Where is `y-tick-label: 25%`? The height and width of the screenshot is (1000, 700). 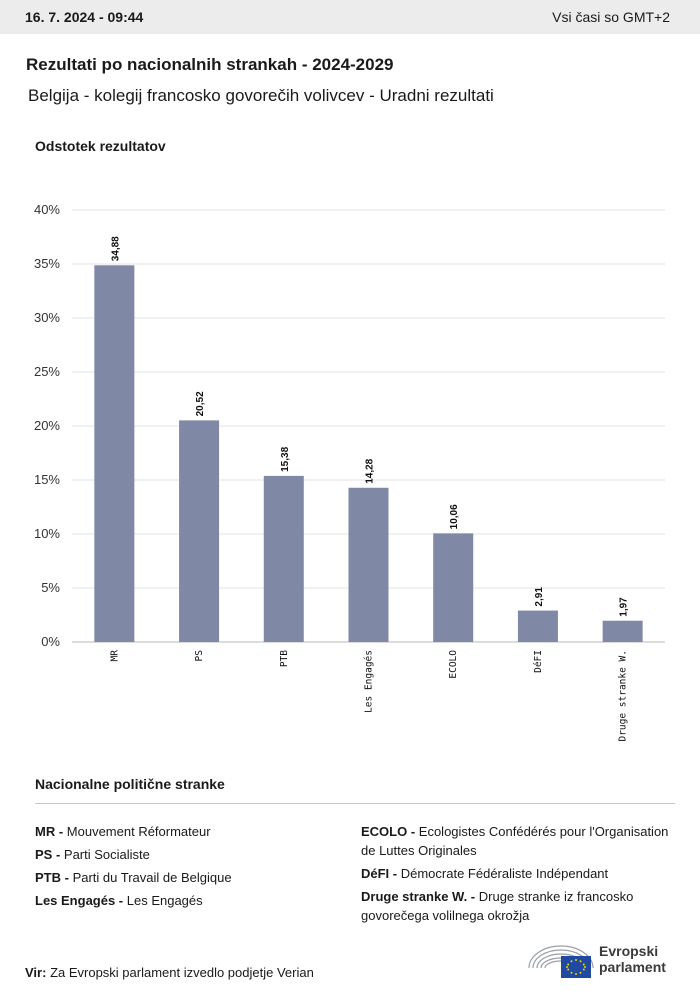 y-tick-label: 25% is located at coordinates (47, 371).